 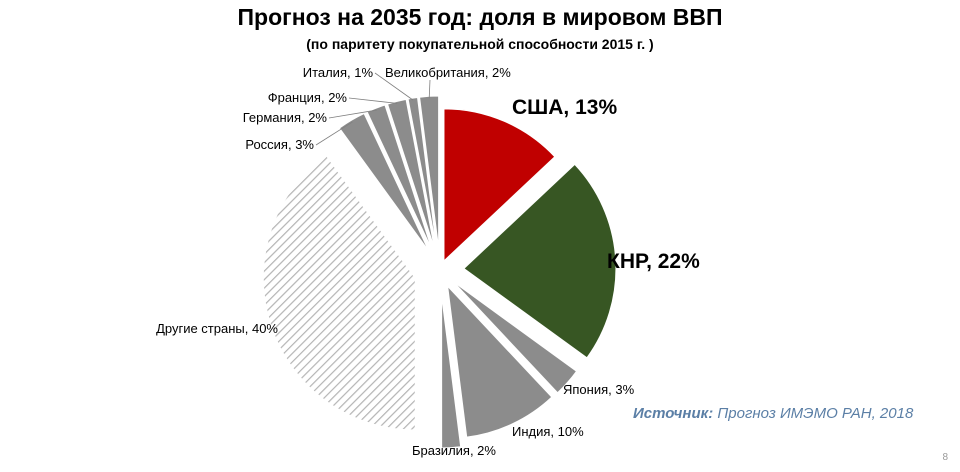 I want to click on slice-label-russia: Россия, 3%, so click(x=279, y=144).